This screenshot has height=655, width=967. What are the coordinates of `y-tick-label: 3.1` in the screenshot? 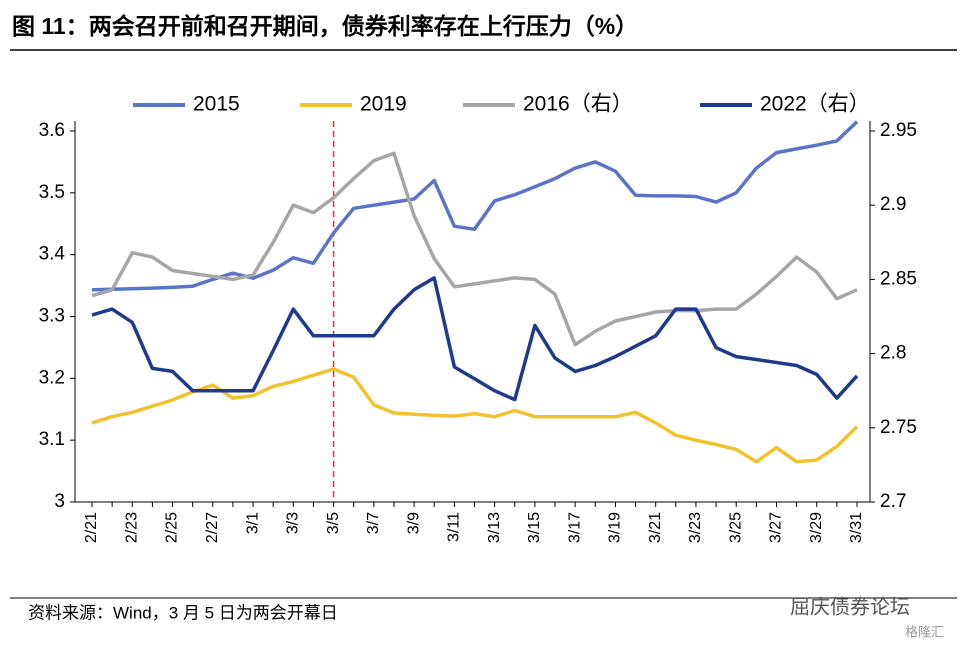 It's located at (52, 439).